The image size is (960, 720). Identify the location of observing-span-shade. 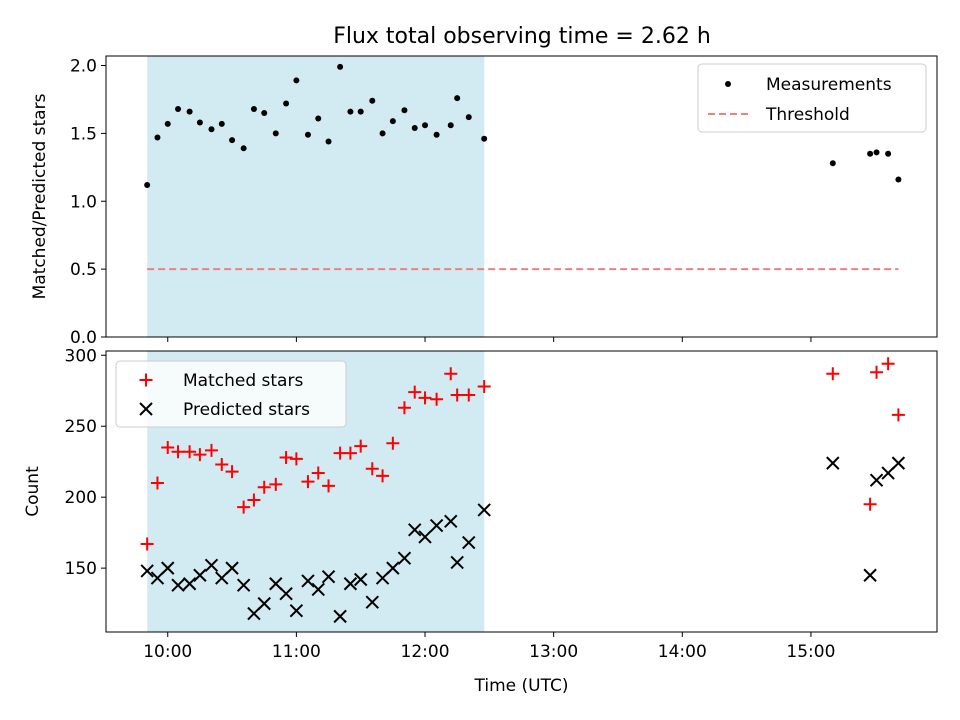
(316, 196).